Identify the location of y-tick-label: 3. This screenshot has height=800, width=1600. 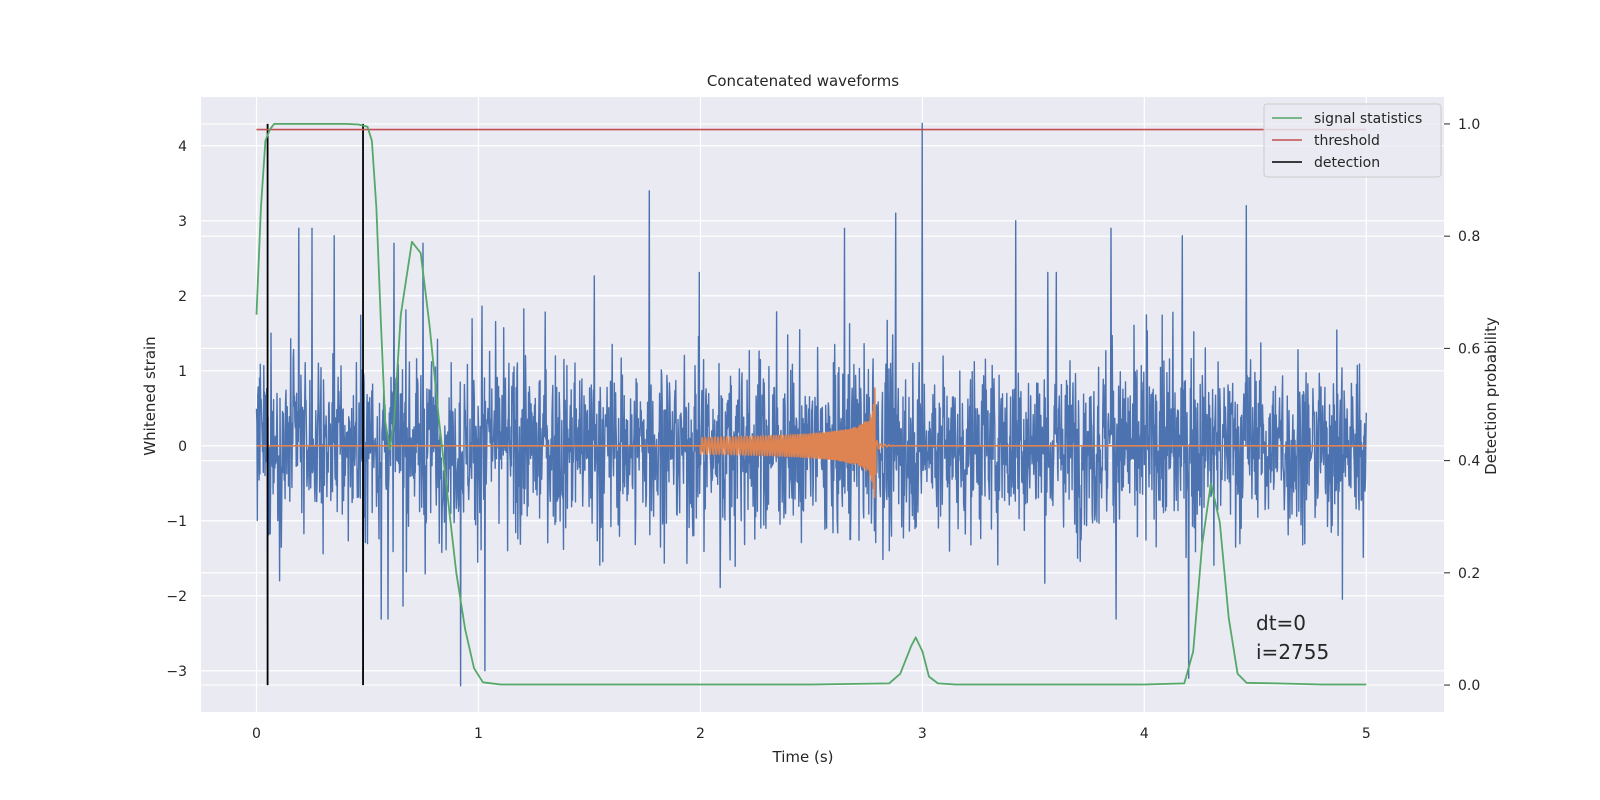
(182, 222).